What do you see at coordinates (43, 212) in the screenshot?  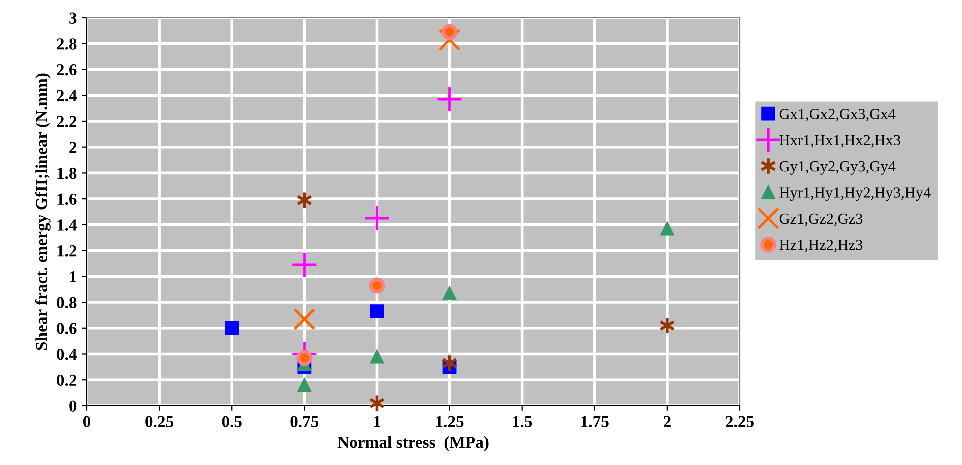 I see `y-axis-title: Shear fract. energy GfII;linear (N.mm)` at bounding box center [43, 212].